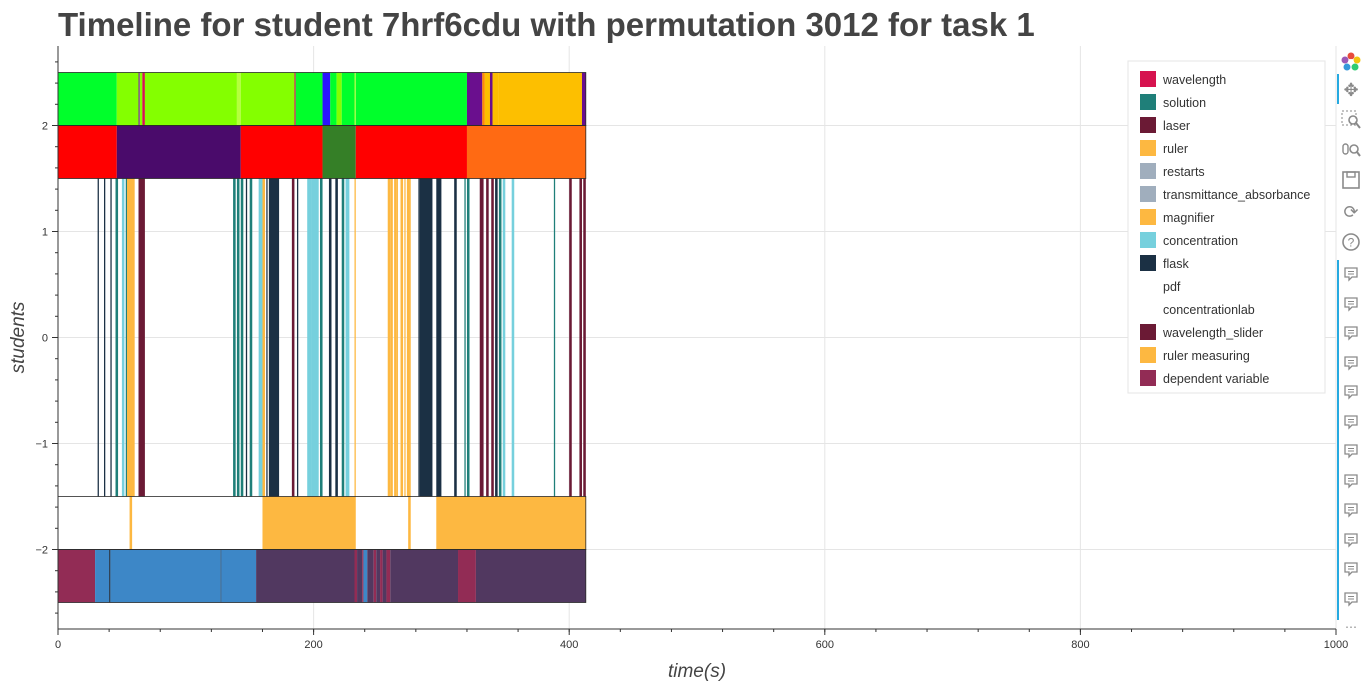 Image resolution: width=1366 pixels, height=683 pixels. I want to click on save-icon, so click(1351, 180).